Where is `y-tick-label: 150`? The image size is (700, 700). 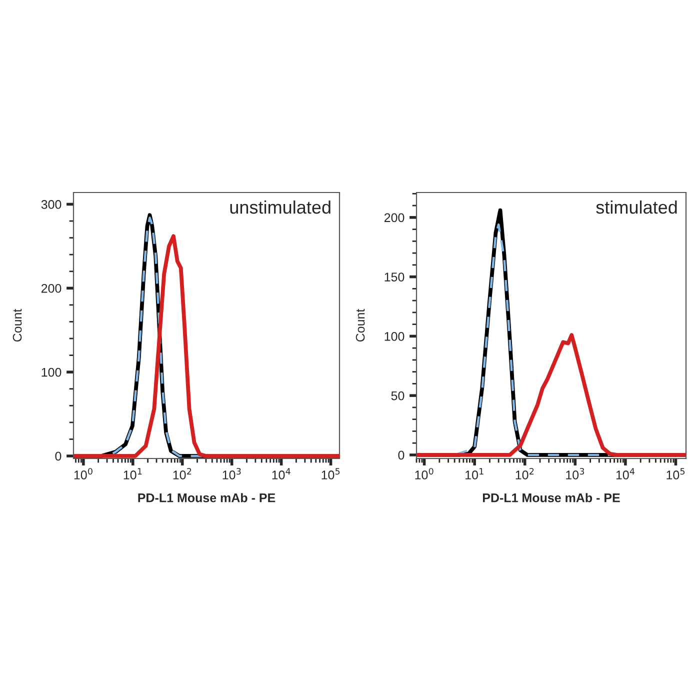 y-tick-label: 150 is located at coordinates (394, 277).